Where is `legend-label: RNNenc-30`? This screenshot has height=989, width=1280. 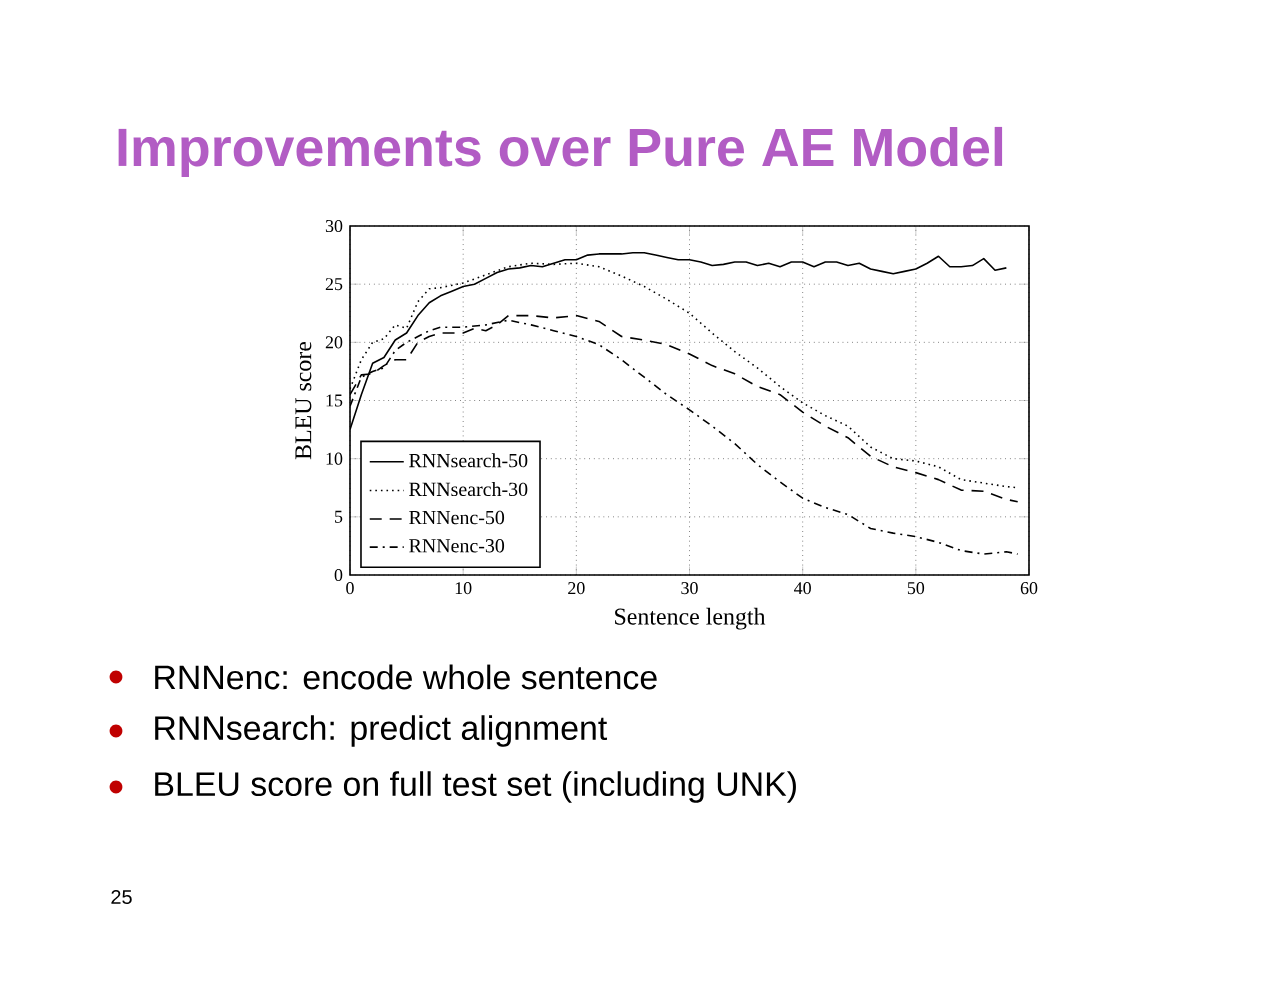 legend-label: RNNenc-30 is located at coordinates (457, 546).